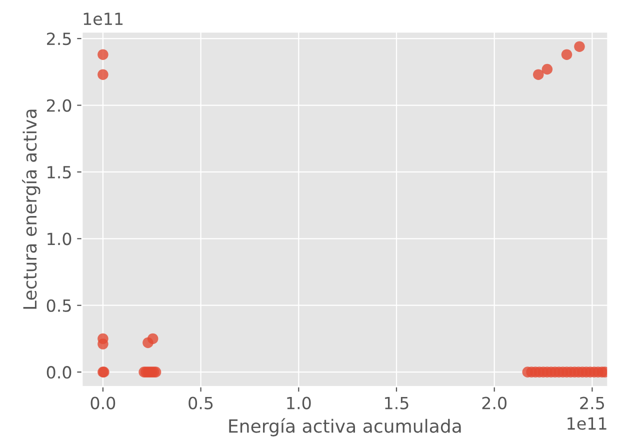 The image size is (626, 443). What do you see at coordinates (59, 39) in the screenshot?
I see `y-tick-label: 2.5` at bounding box center [59, 39].